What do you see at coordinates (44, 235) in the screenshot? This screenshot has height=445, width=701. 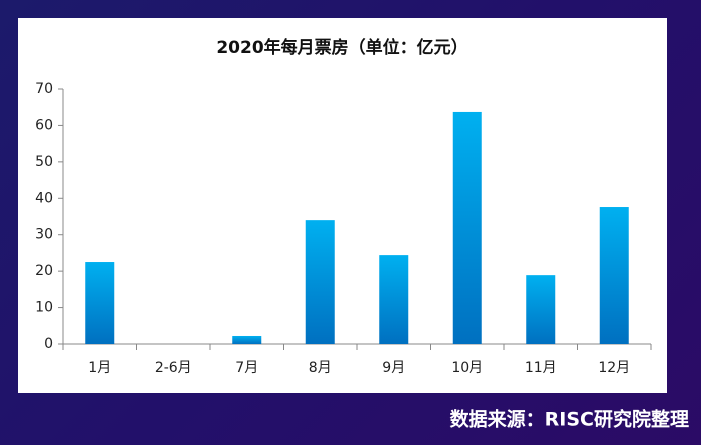 I see `y-tick-label: 30` at bounding box center [44, 235].